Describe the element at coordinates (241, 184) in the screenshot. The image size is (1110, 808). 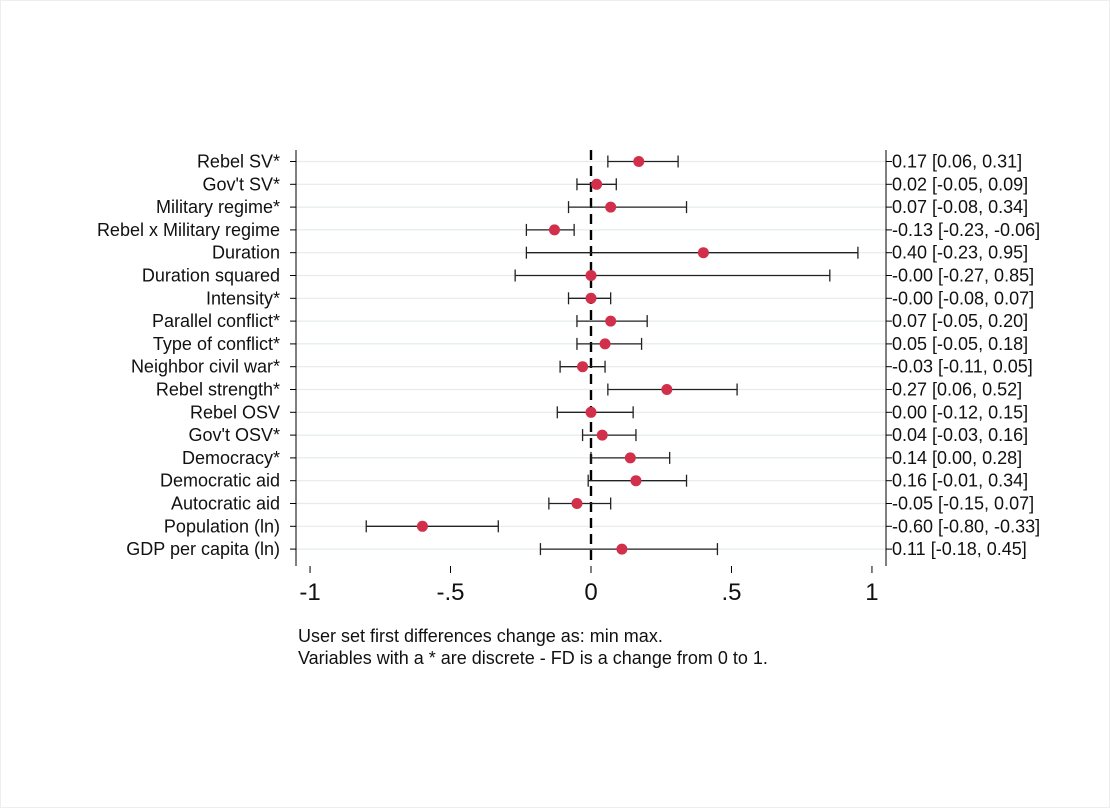
I see `row-label: Gov't SV*` at that location.